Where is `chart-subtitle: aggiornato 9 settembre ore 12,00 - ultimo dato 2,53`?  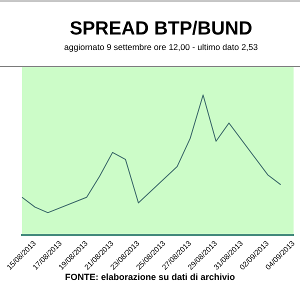
chart-subtitle: aggiornato 9 settembre ore 12,00 - ultimo dato 2,53 is located at coordinates (161, 47).